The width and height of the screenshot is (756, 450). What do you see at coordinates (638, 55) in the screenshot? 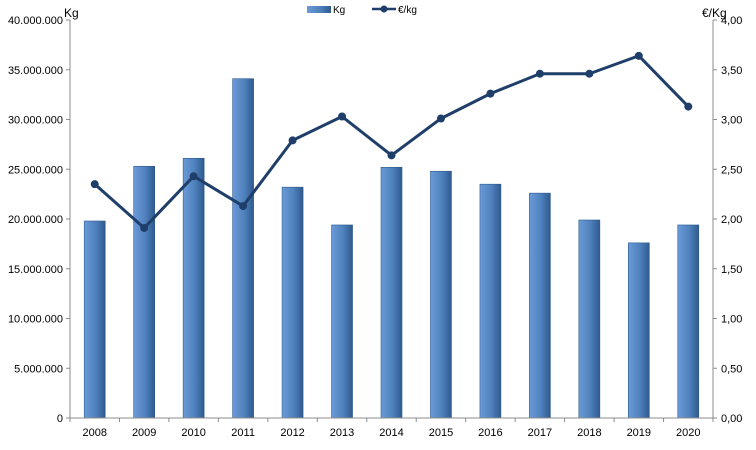
I see `point-eur-kg-2019` at bounding box center [638, 55].